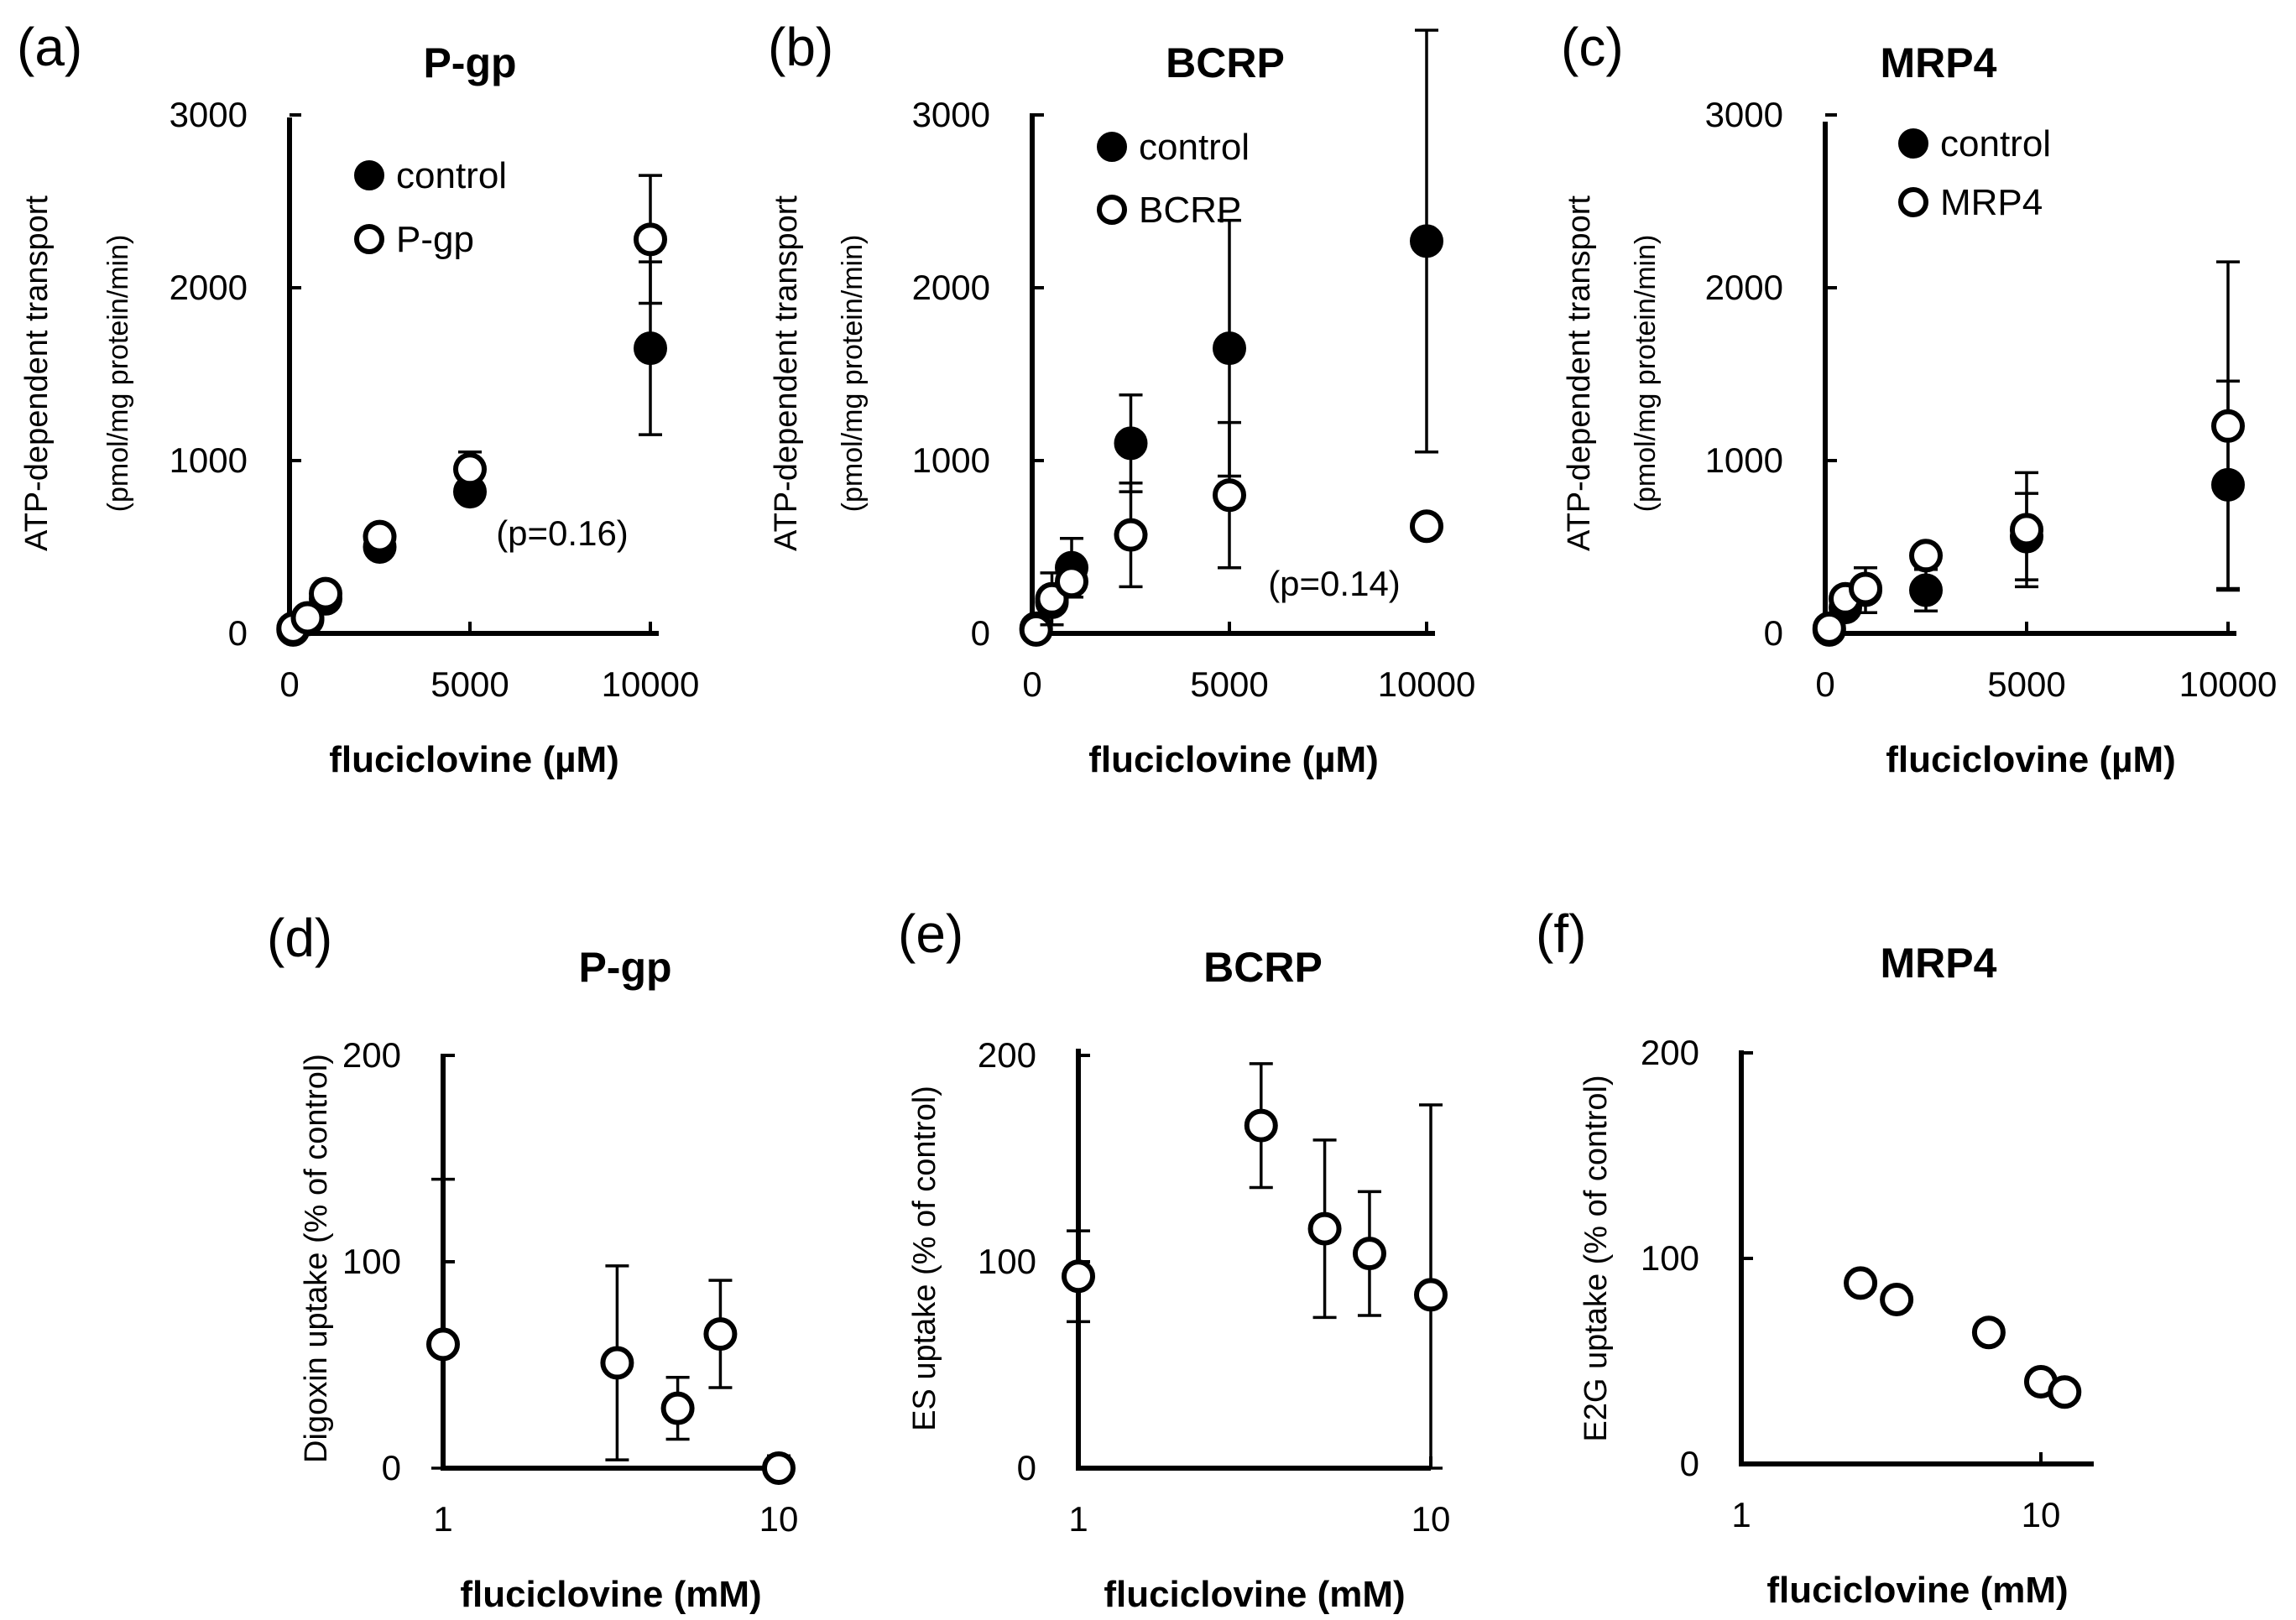 The width and height of the screenshot is (2296, 1620). I want to click on panel-label: (d), so click(299, 938).